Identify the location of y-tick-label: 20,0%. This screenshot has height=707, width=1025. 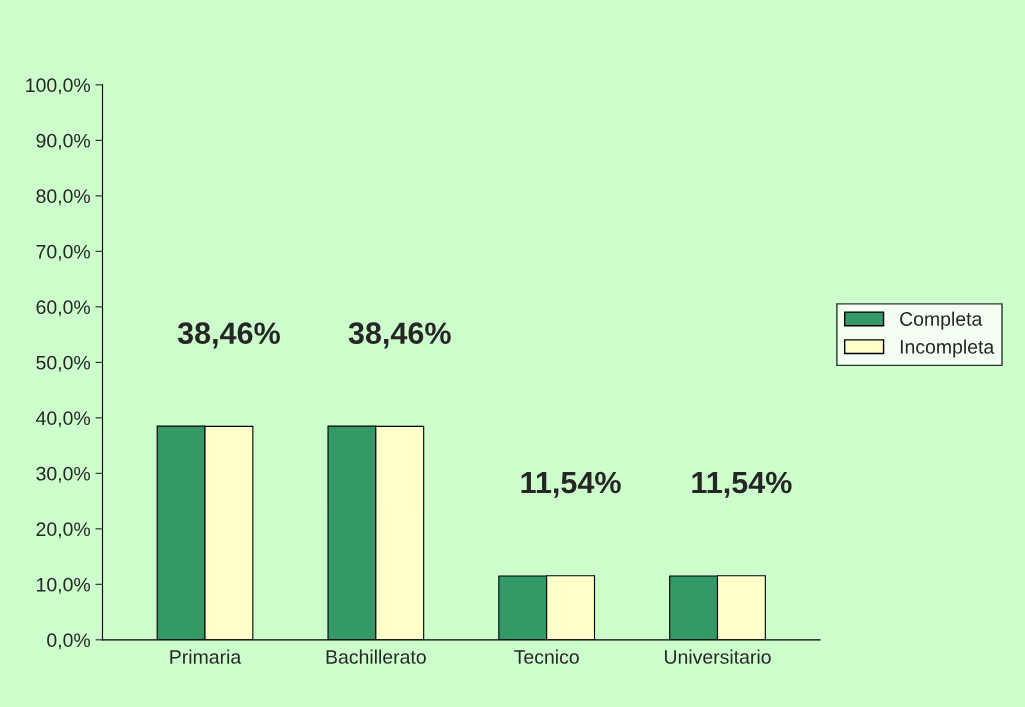
(63, 530).